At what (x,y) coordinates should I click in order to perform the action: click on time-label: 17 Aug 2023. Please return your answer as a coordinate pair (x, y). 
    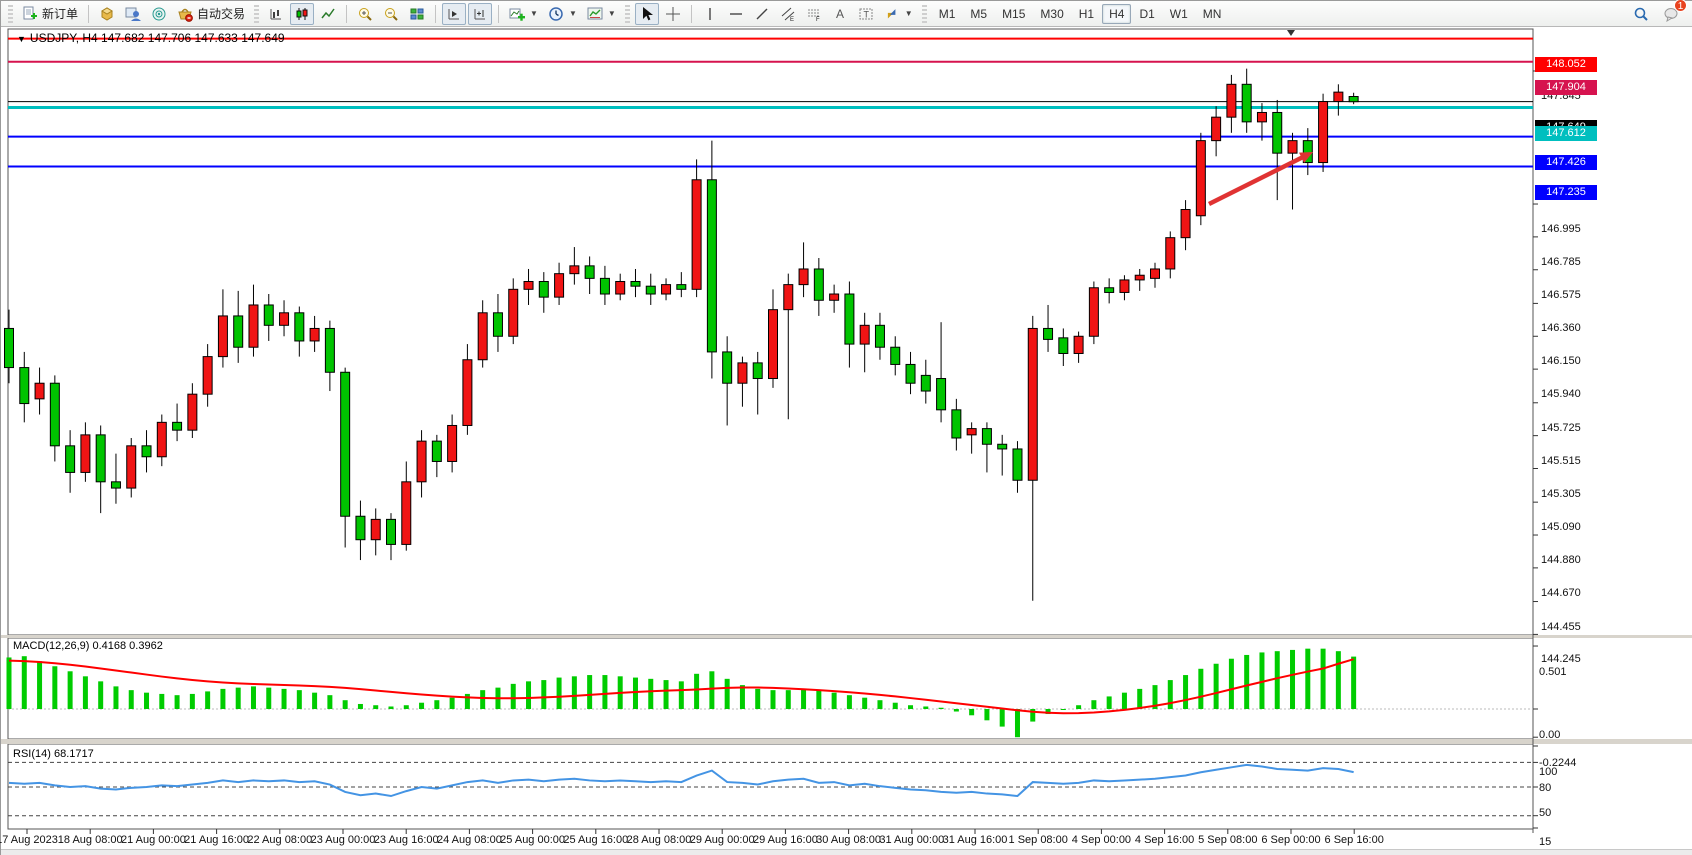
    Looking at the image, I should click on (29, 840).